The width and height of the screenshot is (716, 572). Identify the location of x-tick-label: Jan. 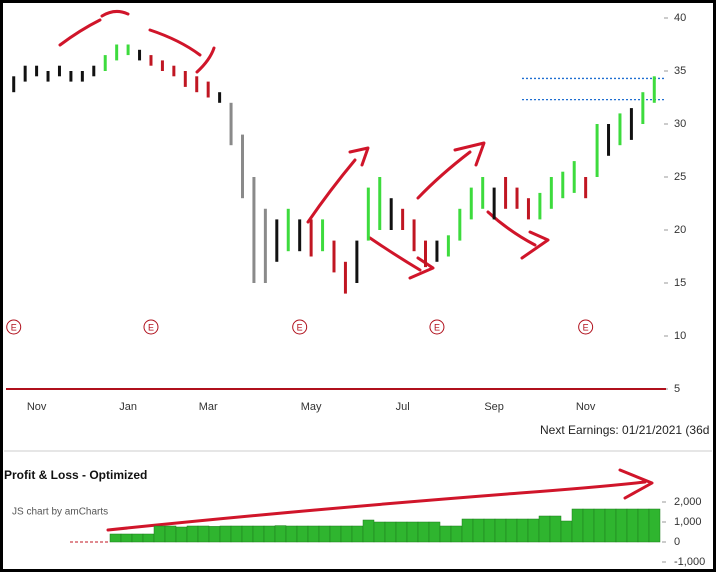
(128, 407).